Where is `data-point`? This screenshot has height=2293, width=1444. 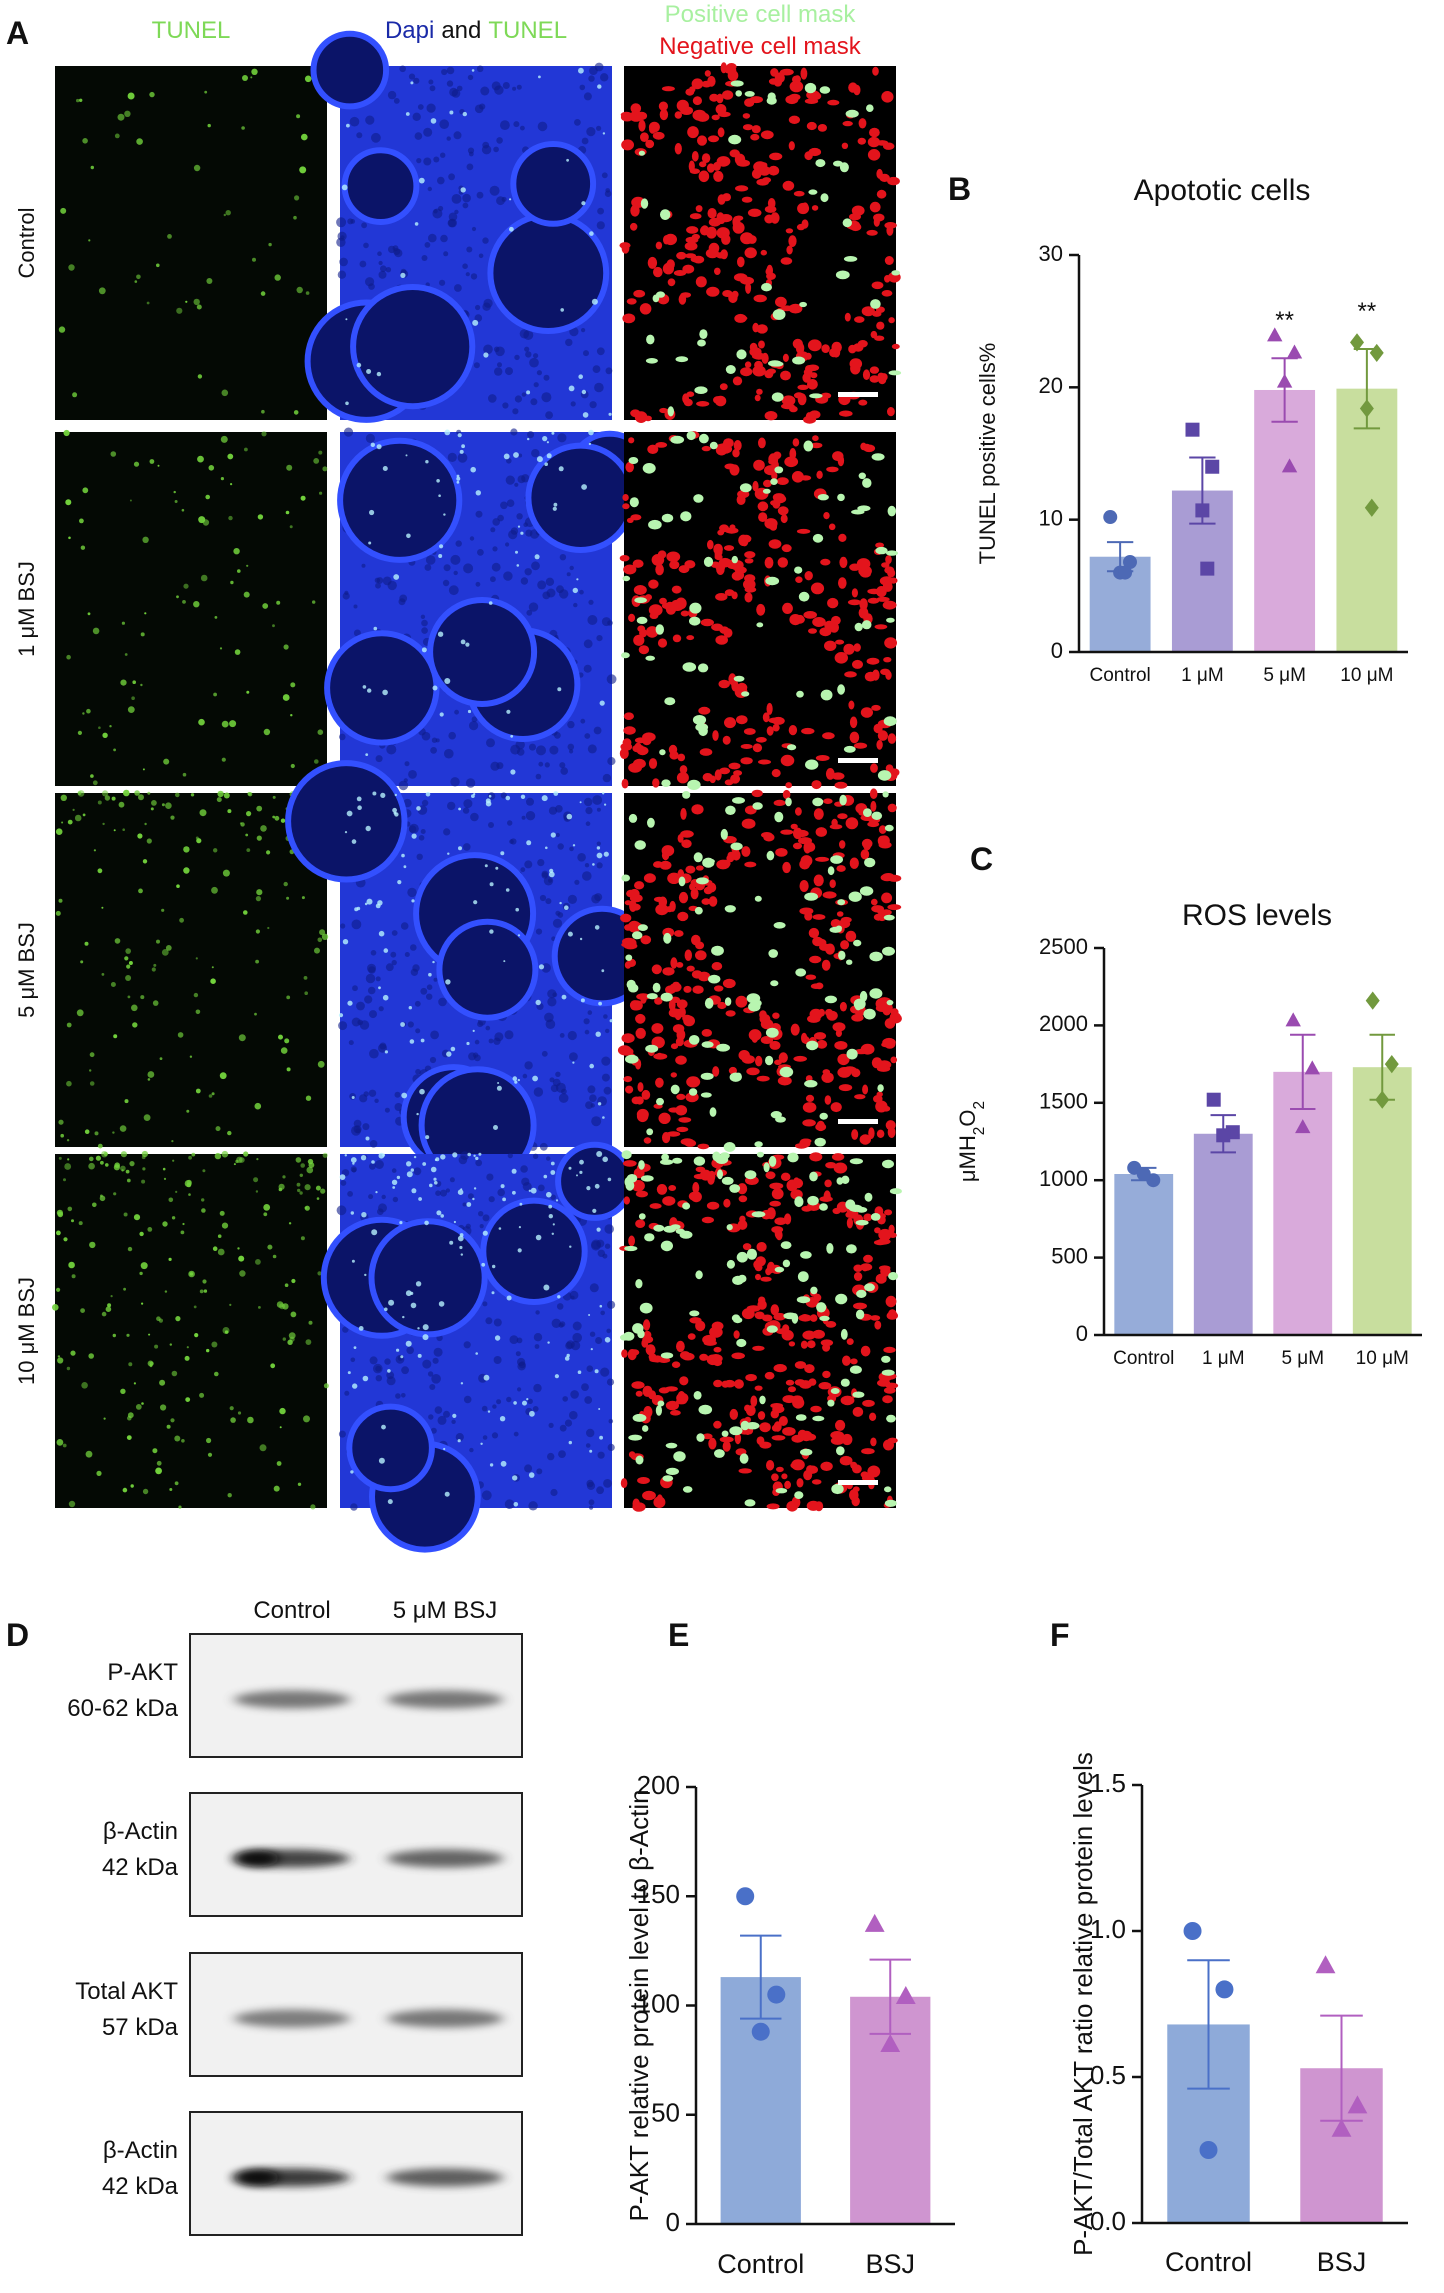
data-point is located at coordinates (1289, 465).